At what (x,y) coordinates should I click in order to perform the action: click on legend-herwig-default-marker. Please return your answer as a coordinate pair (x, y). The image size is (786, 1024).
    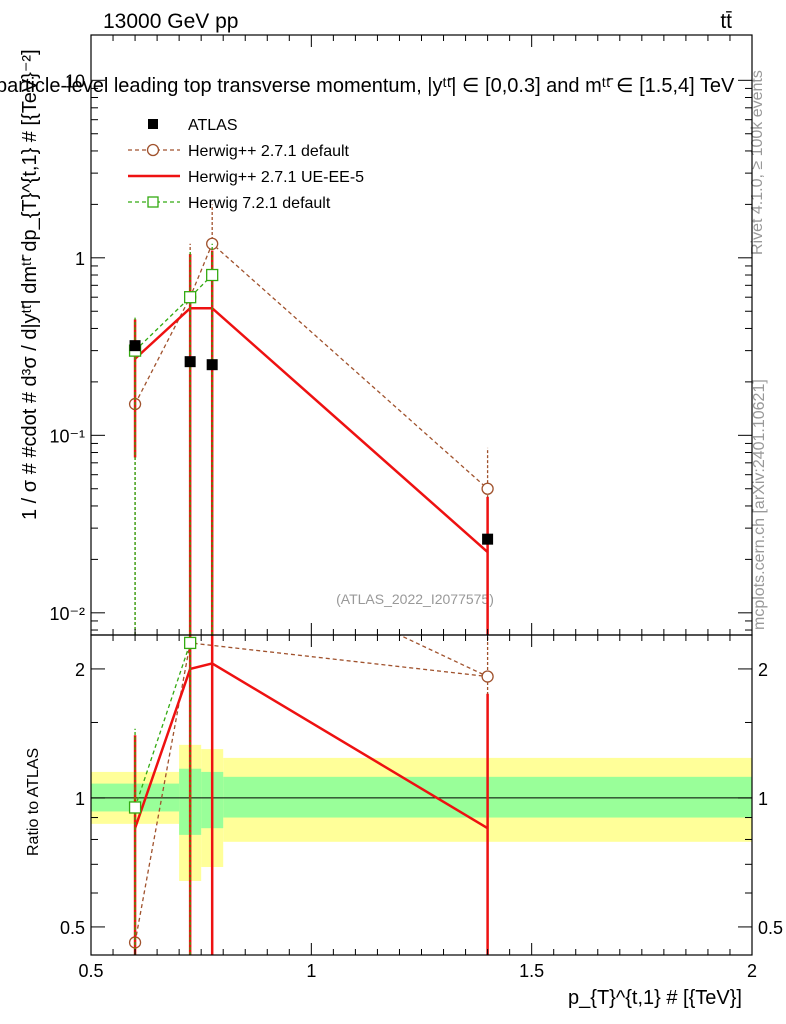
    Looking at the image, I should click on (153, 150).